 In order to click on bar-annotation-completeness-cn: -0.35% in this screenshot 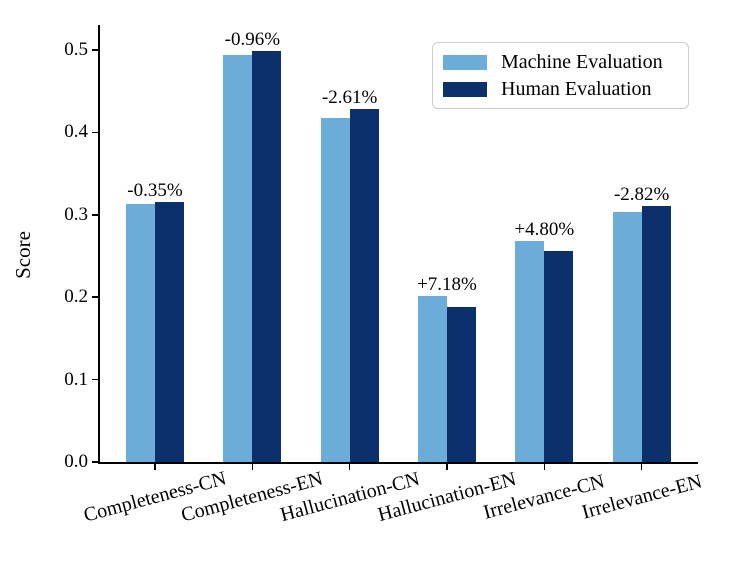, I will do `click(155, 191)`.